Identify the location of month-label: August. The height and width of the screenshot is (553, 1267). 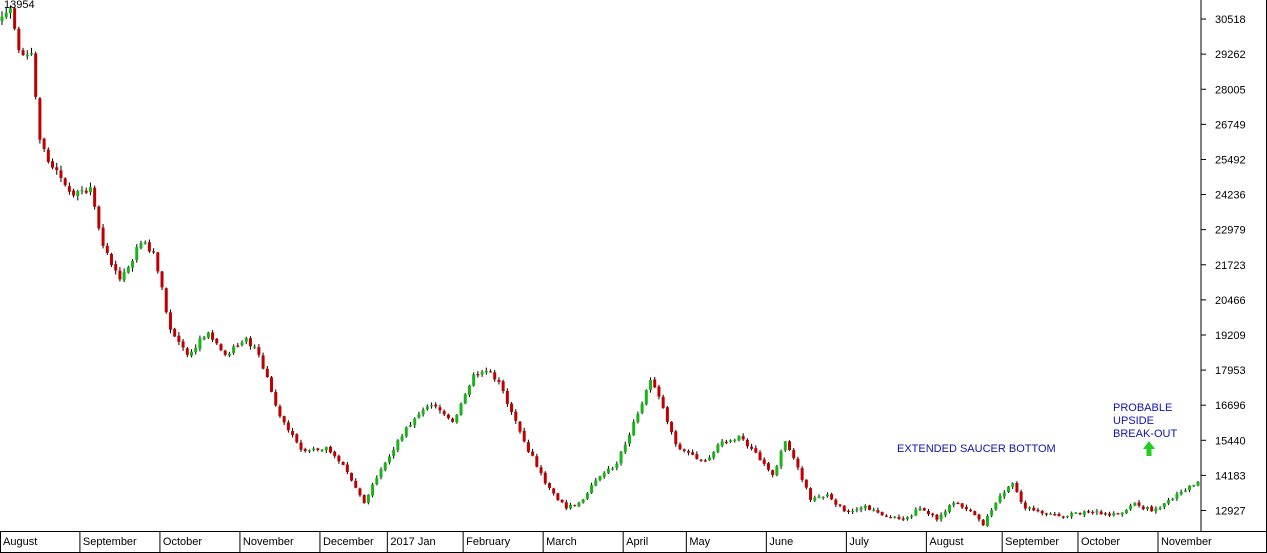
(20, 542).